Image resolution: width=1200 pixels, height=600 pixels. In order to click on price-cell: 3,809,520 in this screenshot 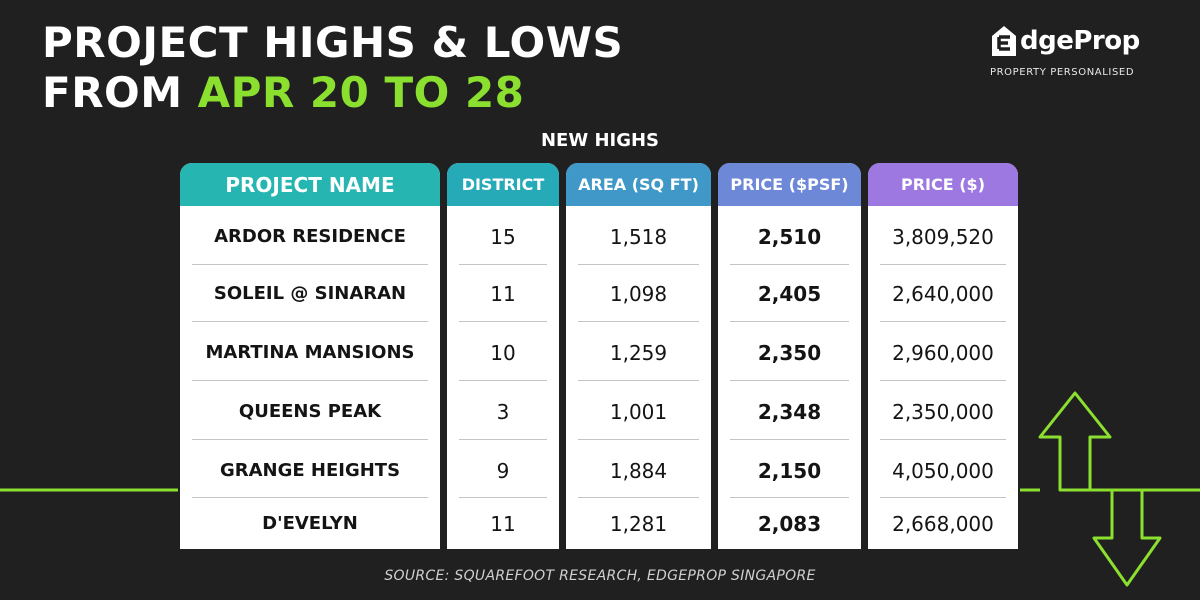, I will do `click(943, 237)`.